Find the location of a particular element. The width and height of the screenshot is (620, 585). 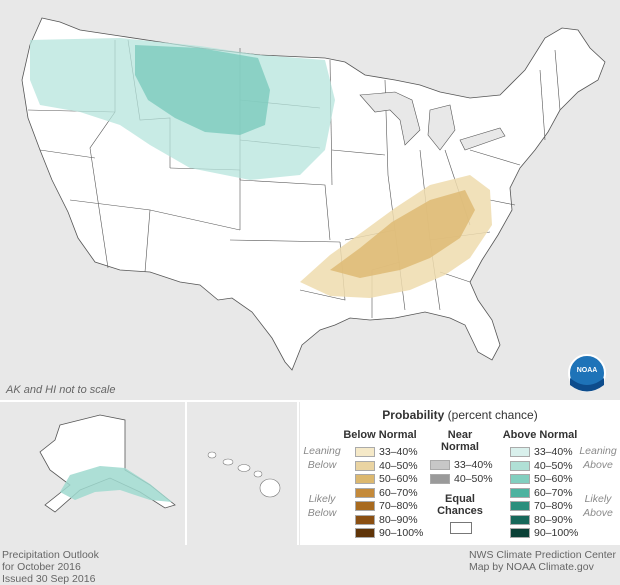

below-normal-label: 33–40% is located at coordinates (398, 452).